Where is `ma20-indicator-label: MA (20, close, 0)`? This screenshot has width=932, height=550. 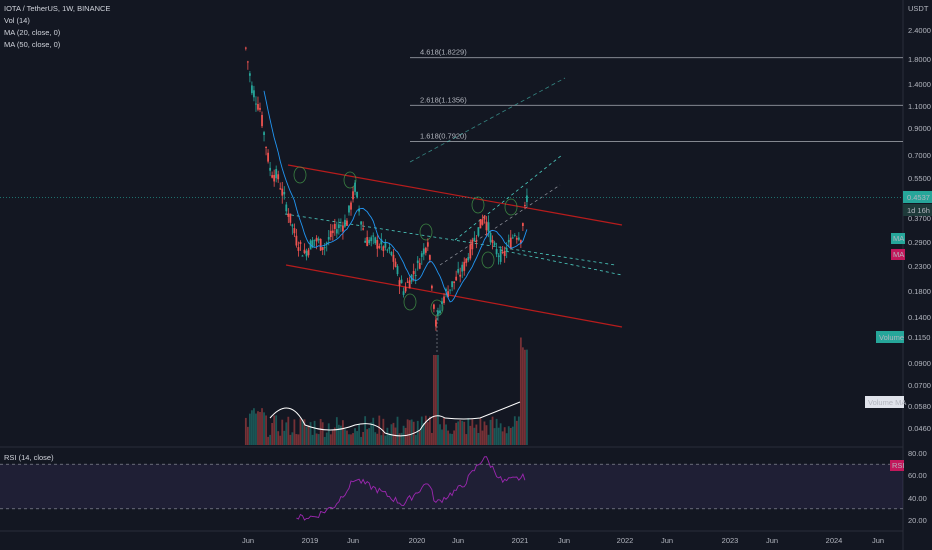 ma20-indicator-label: MA (20, close, 0) is located at coordinates (32, 32).